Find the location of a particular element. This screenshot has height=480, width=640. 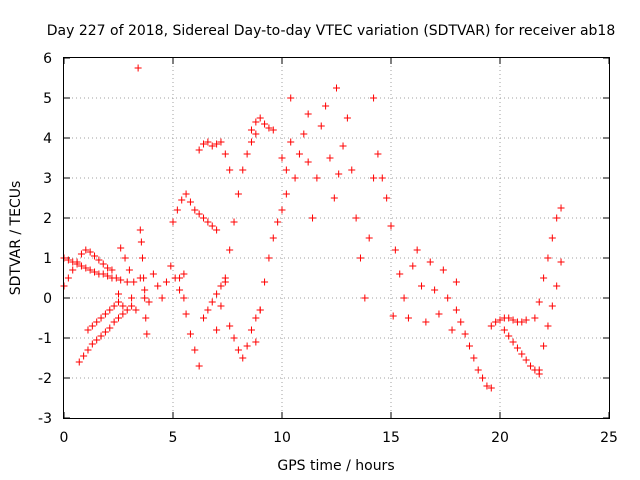

series-arc-c is located at coordinates (105, 334).